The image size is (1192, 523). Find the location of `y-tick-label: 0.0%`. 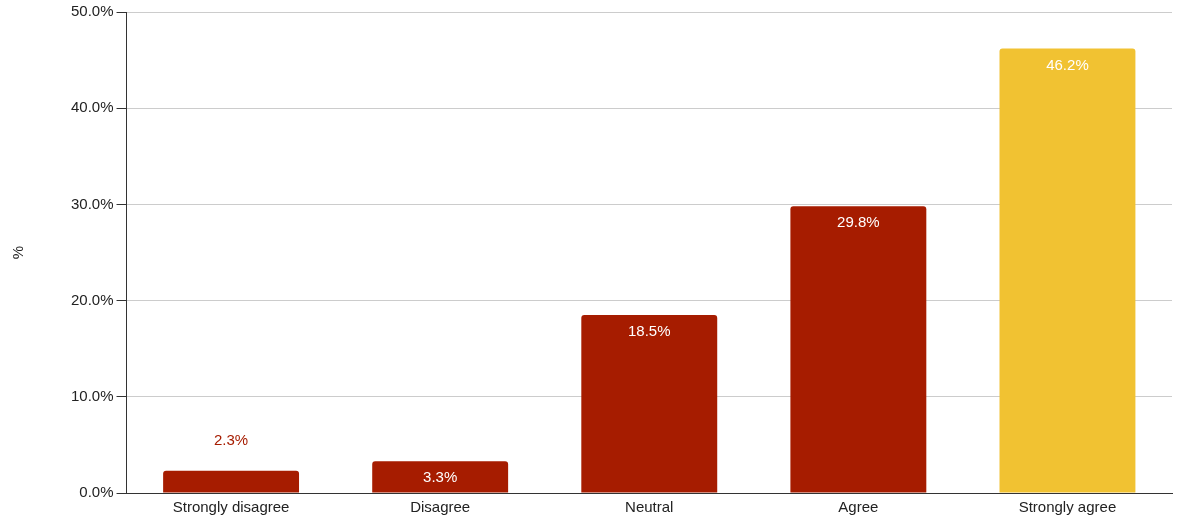

y-tick-label: 0.0% is located at coordinates (96, 492).